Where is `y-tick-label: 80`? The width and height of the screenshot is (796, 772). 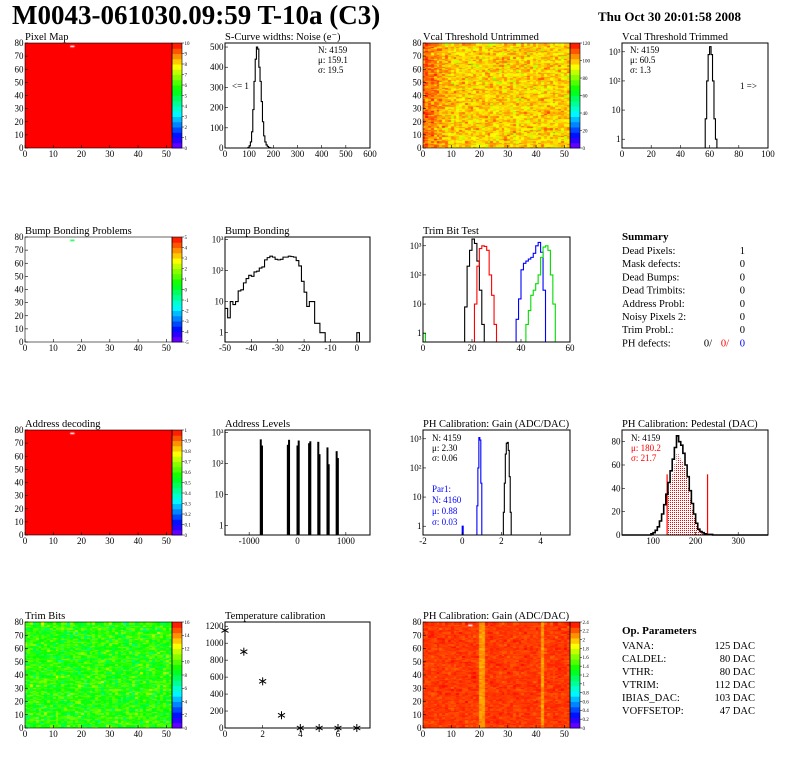 y-tick-label: 80 is located at coordinates (617, 442).